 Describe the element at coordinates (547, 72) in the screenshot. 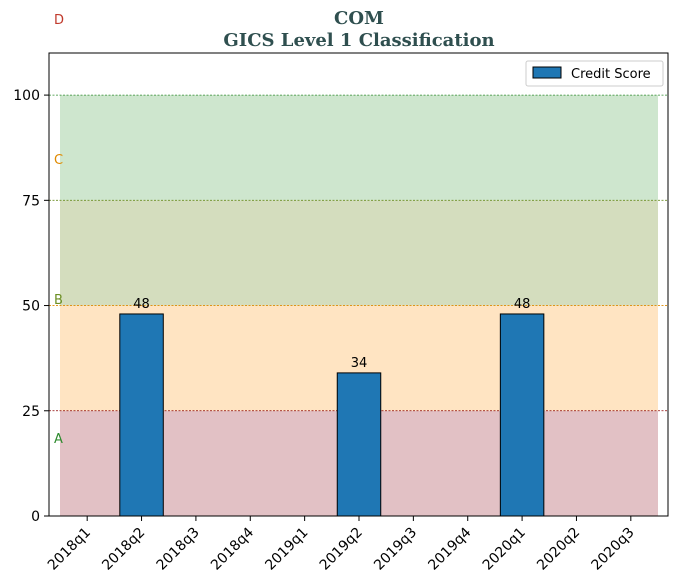

I see `legend-swatch` at that location.